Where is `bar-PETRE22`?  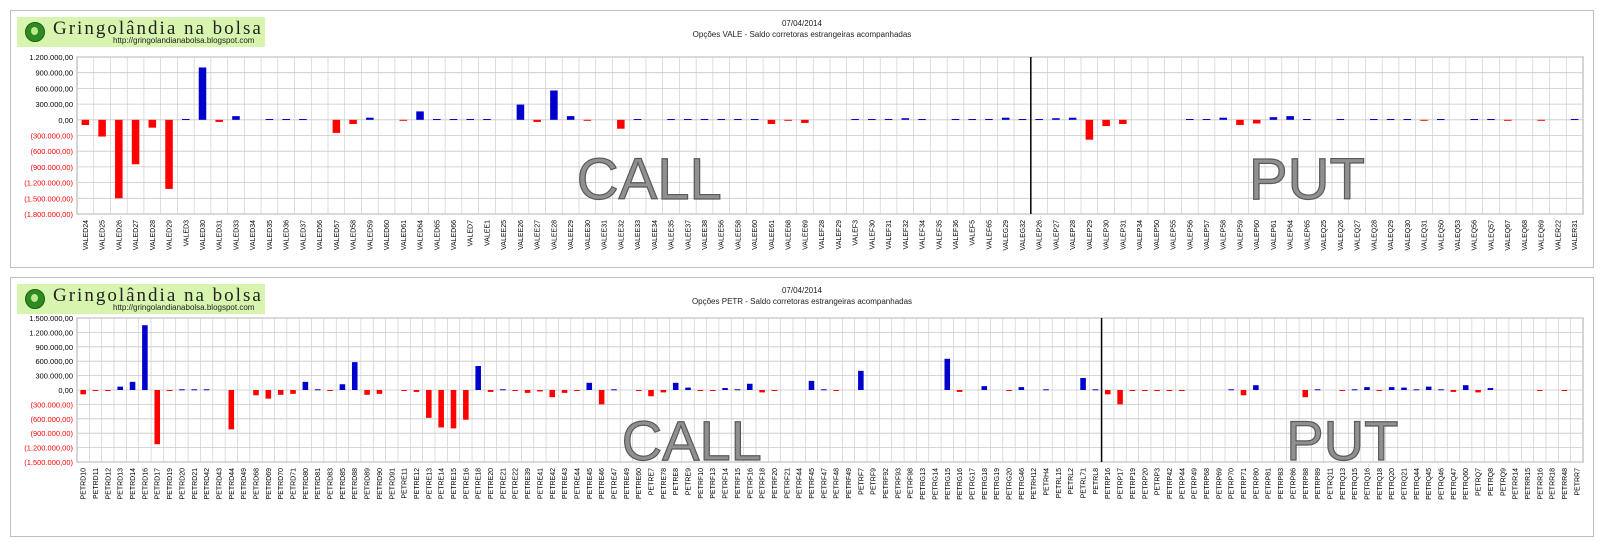 bar-PETRE22 is located at coordinates (515, 390).